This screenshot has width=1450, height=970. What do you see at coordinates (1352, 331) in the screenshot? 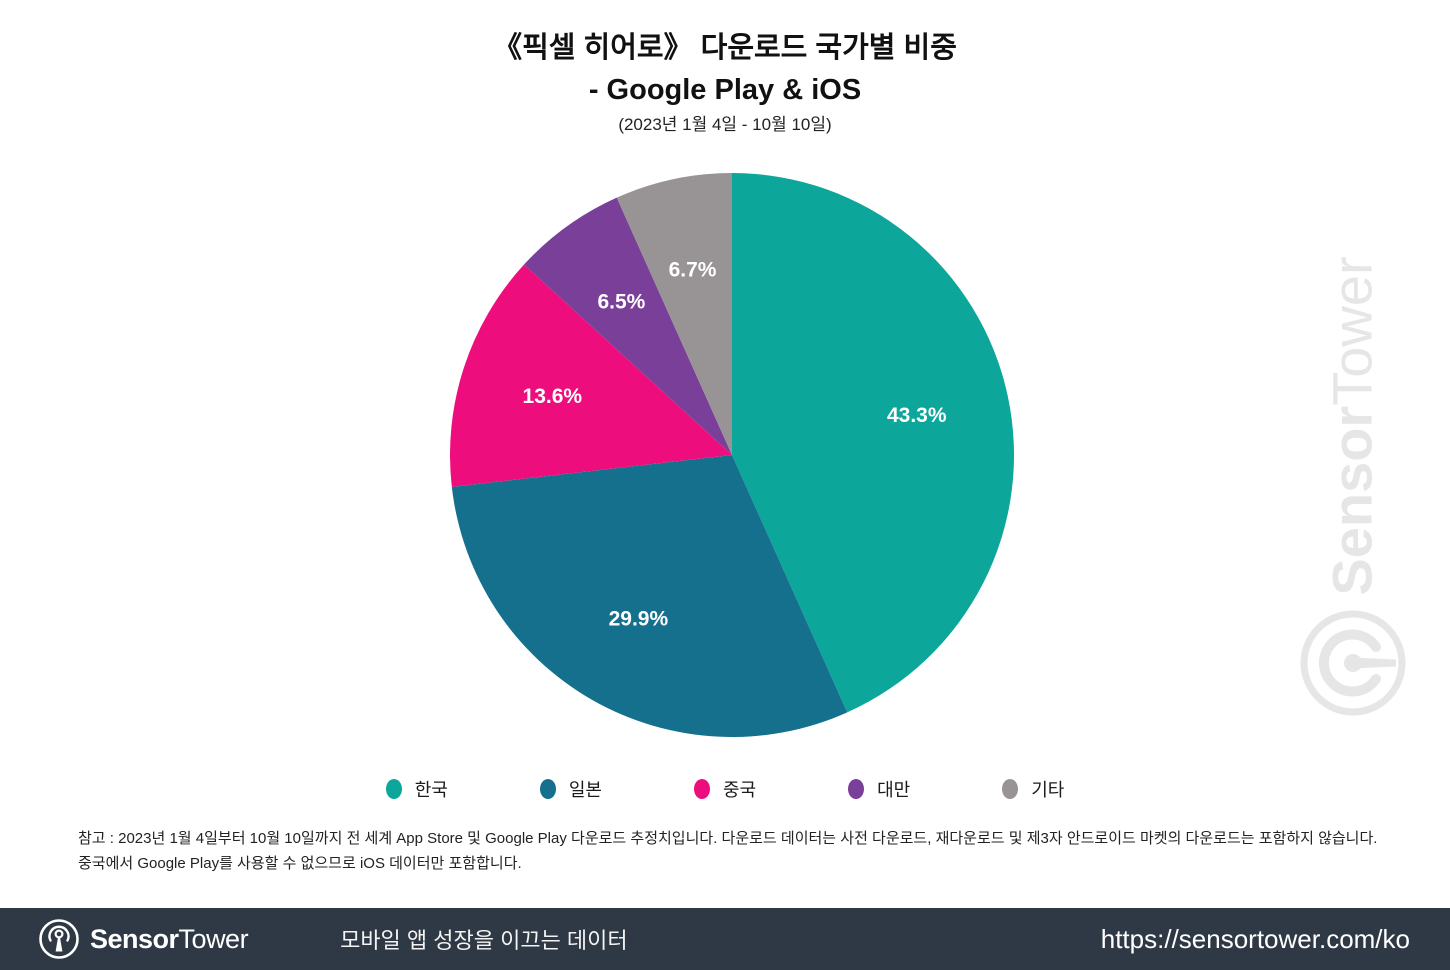
I see `watermark-brand-regular: Tower` at bounding box center [1352, 331].